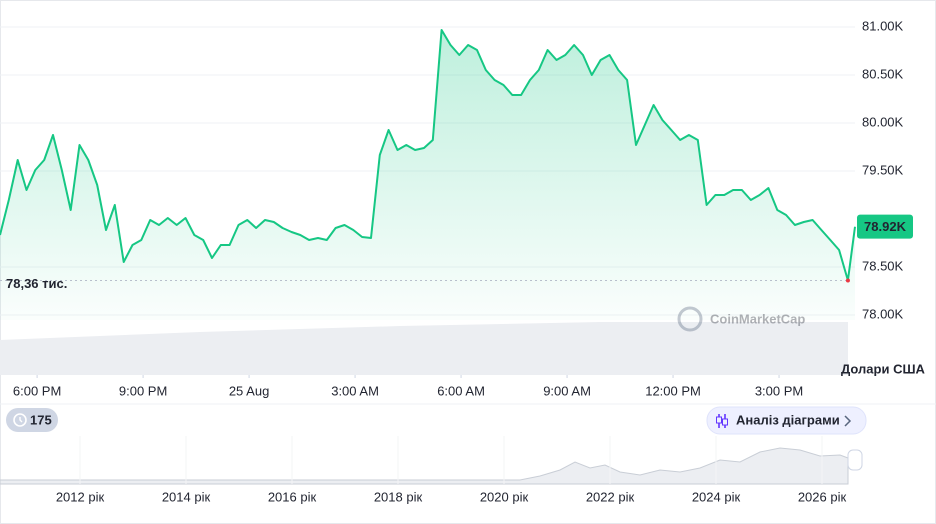  What do you see at coordinates (186, 496) in the screenshot?
I see `year-label: 2014 рік` at bounding box center [186, 496].